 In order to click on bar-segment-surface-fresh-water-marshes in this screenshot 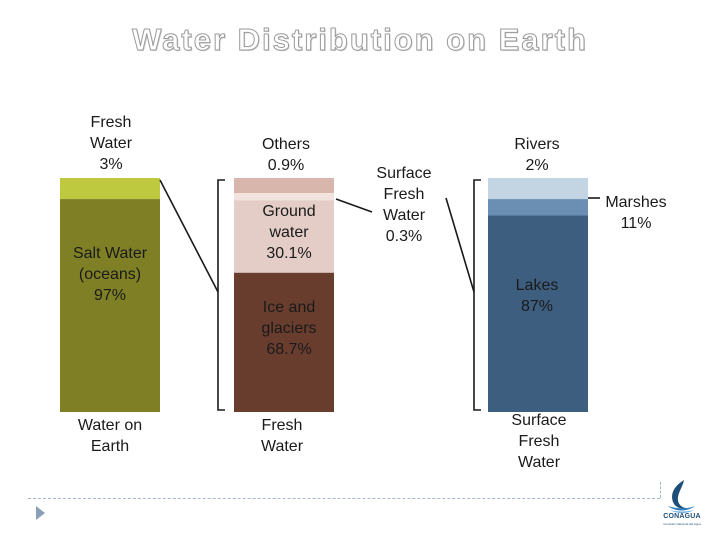, I will do `click(538, 207)`.